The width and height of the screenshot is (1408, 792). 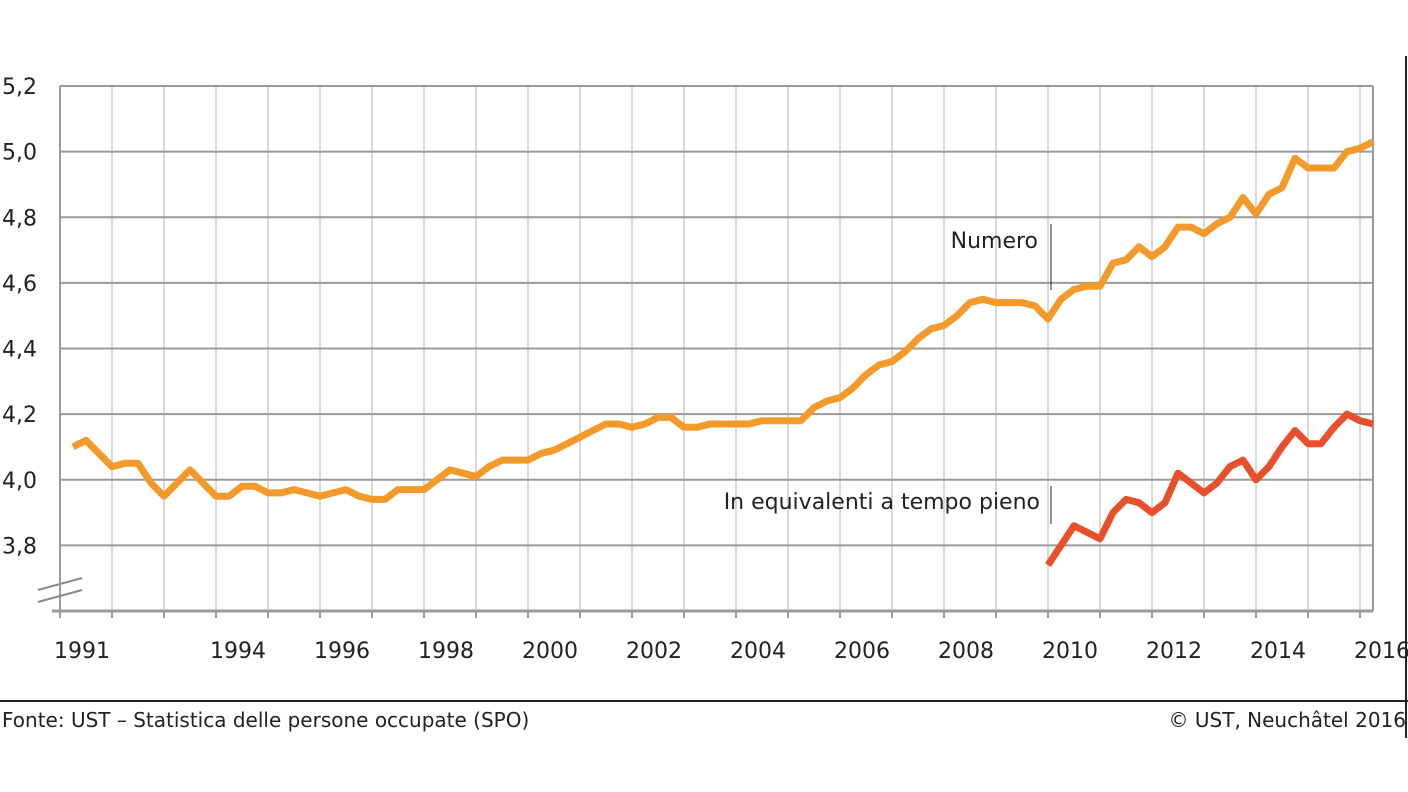 I want to click on y-tick-label: 4,2, so click(x=19, y=415).